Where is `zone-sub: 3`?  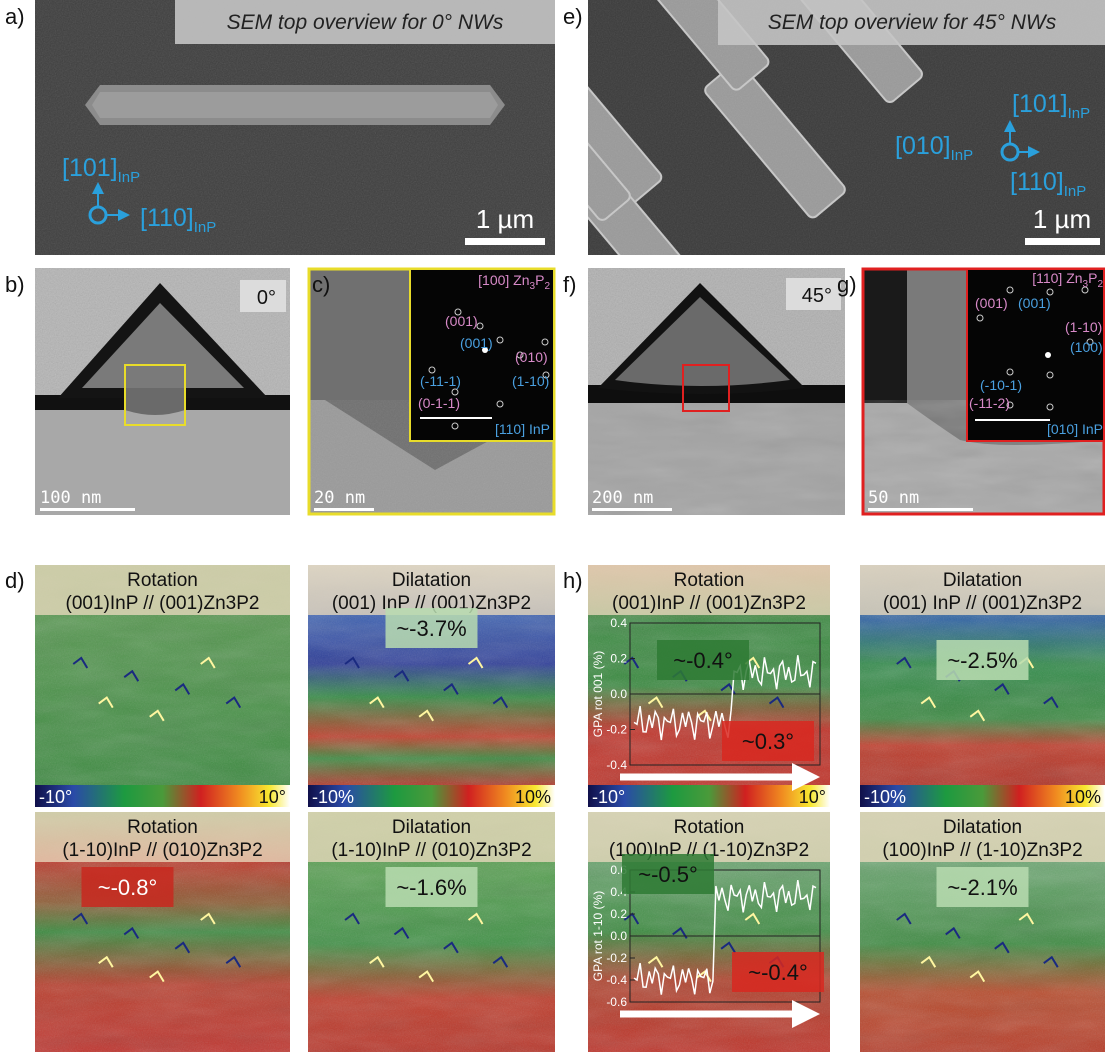
zone-sub: 3 is located at coordinates (533, 286).